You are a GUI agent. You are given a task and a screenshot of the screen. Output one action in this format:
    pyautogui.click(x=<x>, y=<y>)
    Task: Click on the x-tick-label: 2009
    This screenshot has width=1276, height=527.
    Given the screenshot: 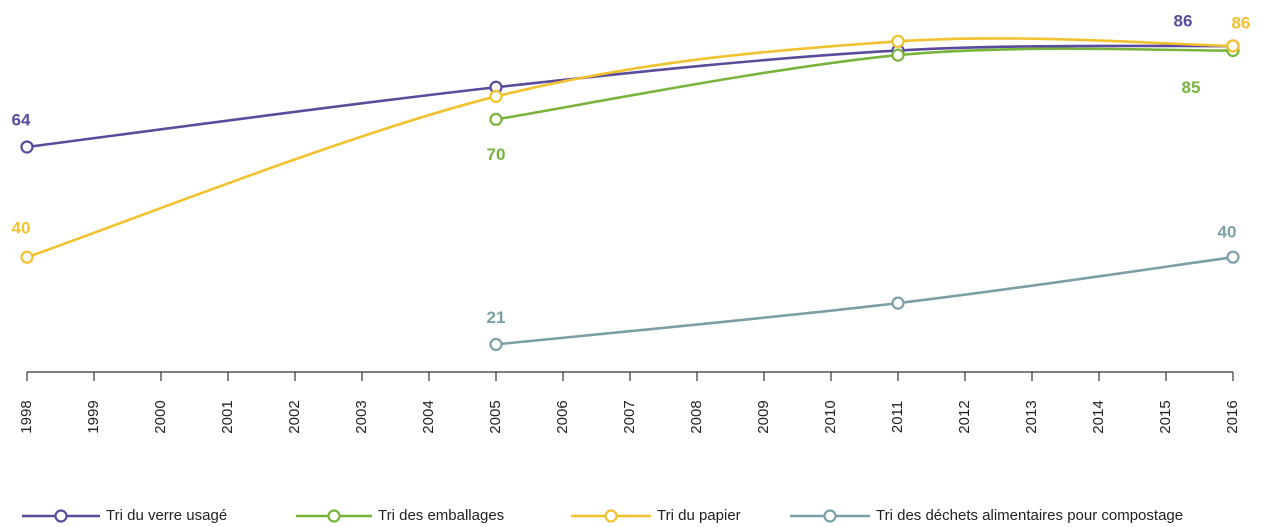 What is the action you would take?
    pyautogui.click(x=763, y=416)
    